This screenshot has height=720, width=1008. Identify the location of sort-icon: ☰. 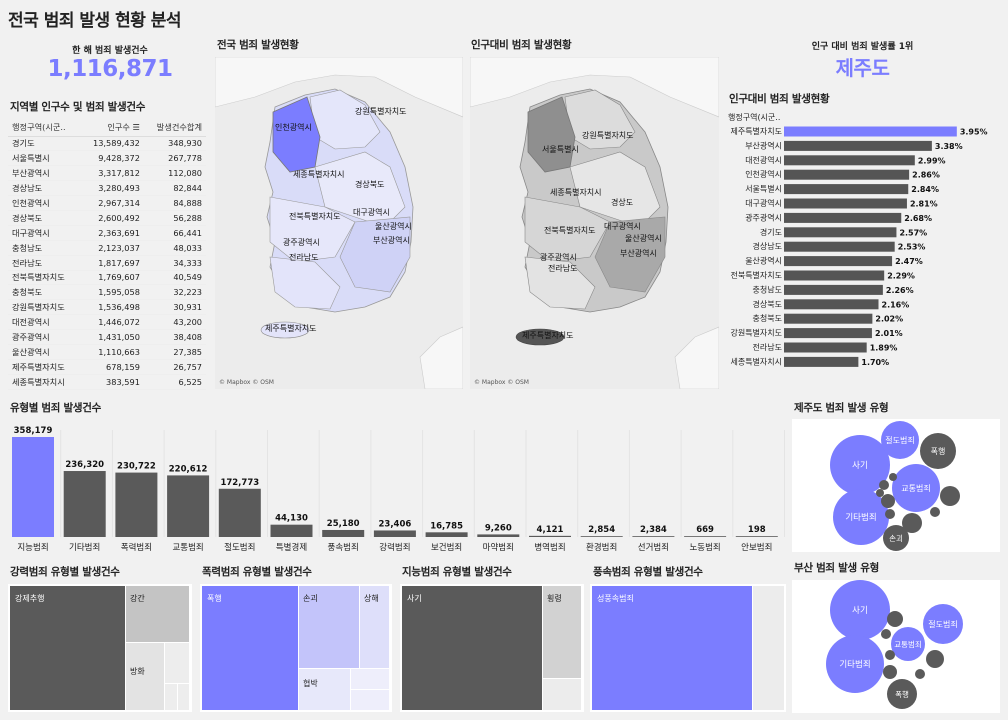
(136, 127).